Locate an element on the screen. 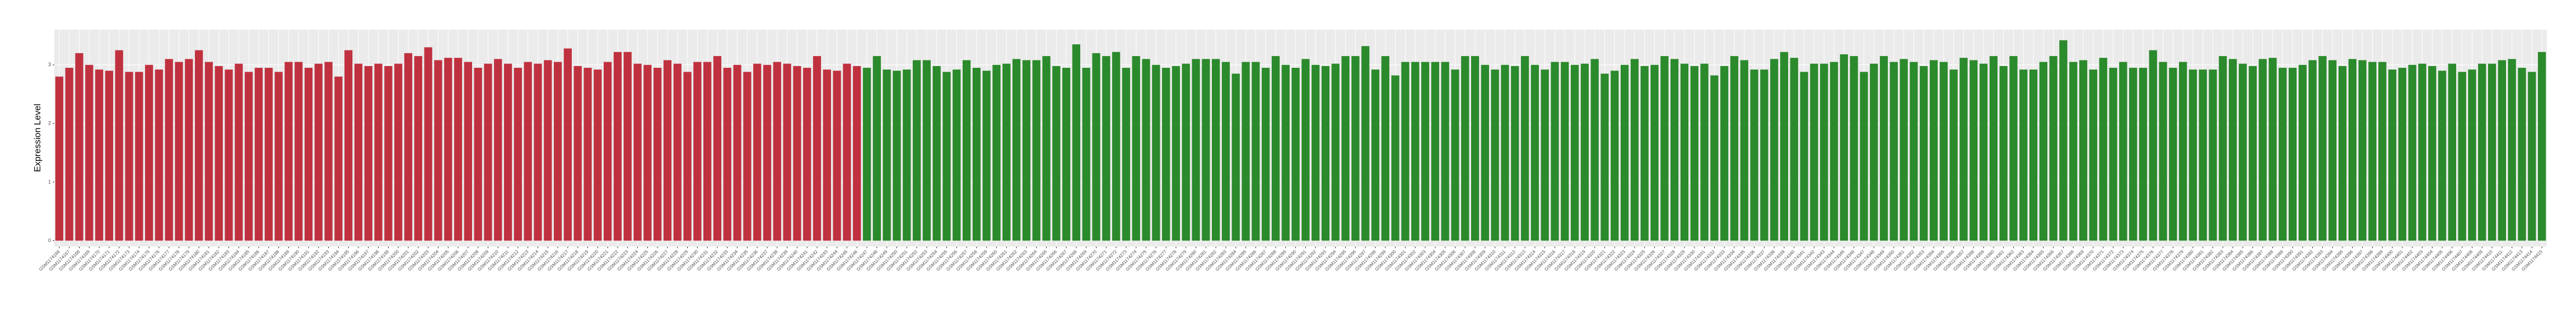  y-tick-label: 1 is located at coordinates (50, 181).